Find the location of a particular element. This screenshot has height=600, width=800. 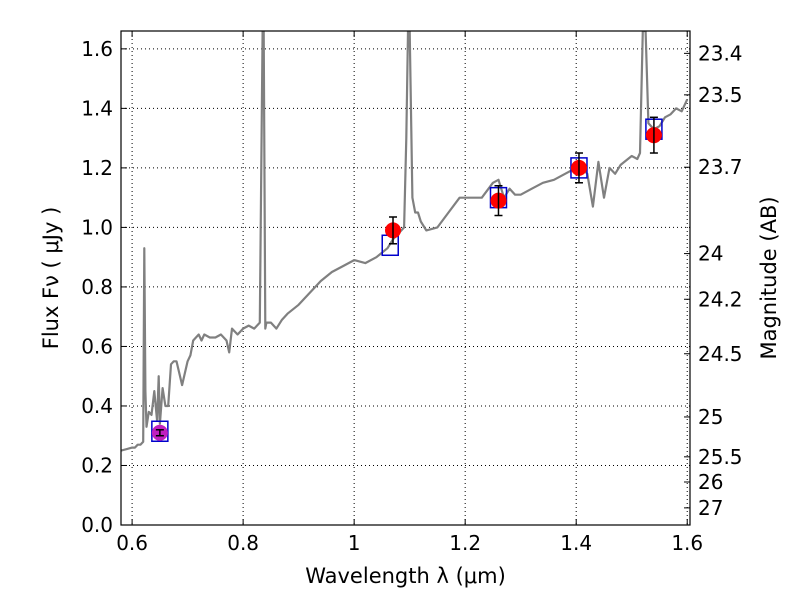

x-tick-label: 0.8 is located at coordinates (243, 543).